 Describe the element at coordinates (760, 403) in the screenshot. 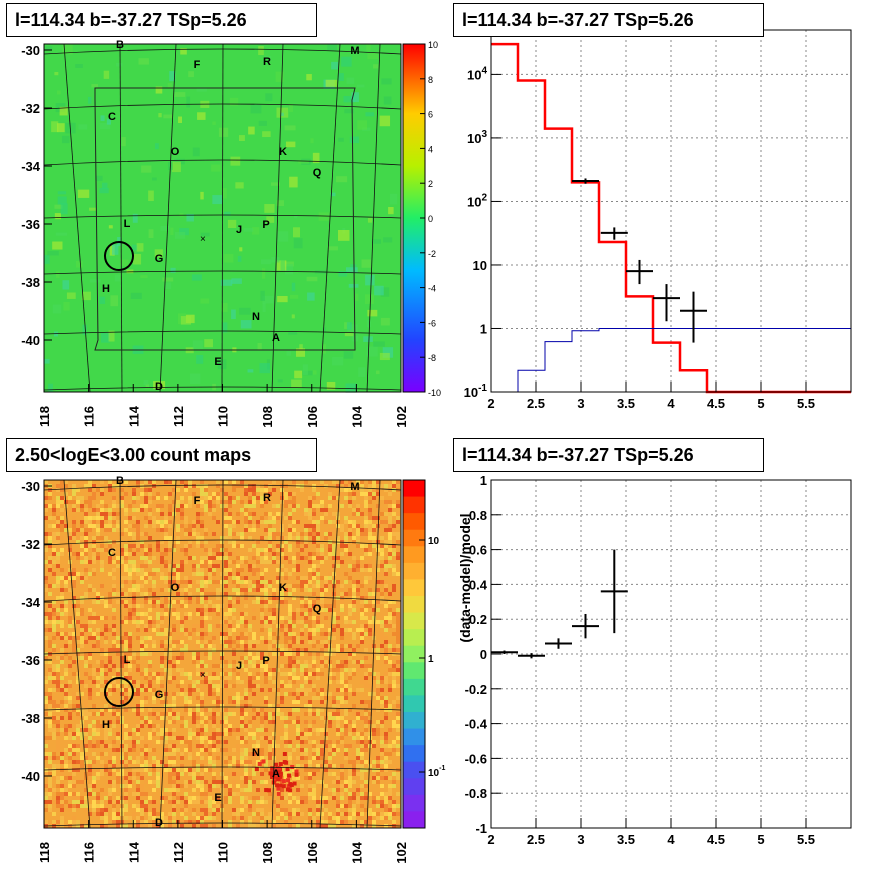

I see `spectrum-x-tick-label: 5` at that location.